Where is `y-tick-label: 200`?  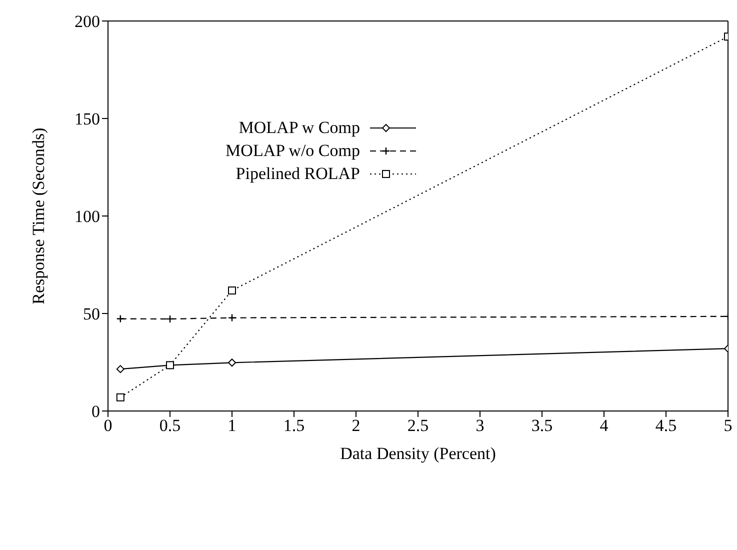 y-tick-label: 200 is located at coordinates (87, 22).